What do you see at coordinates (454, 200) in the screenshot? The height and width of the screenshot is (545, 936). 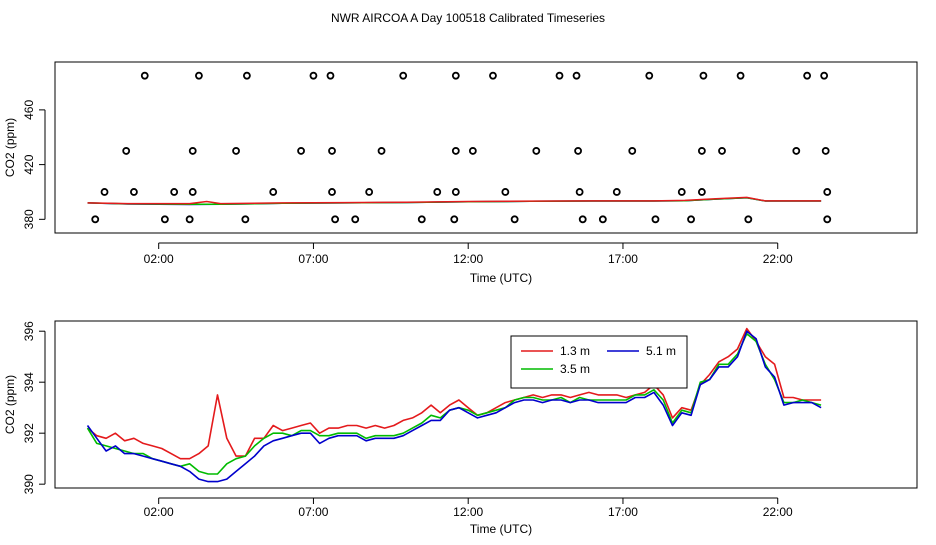 I see `panel-top-series-line` at bounding box center [454, 200].